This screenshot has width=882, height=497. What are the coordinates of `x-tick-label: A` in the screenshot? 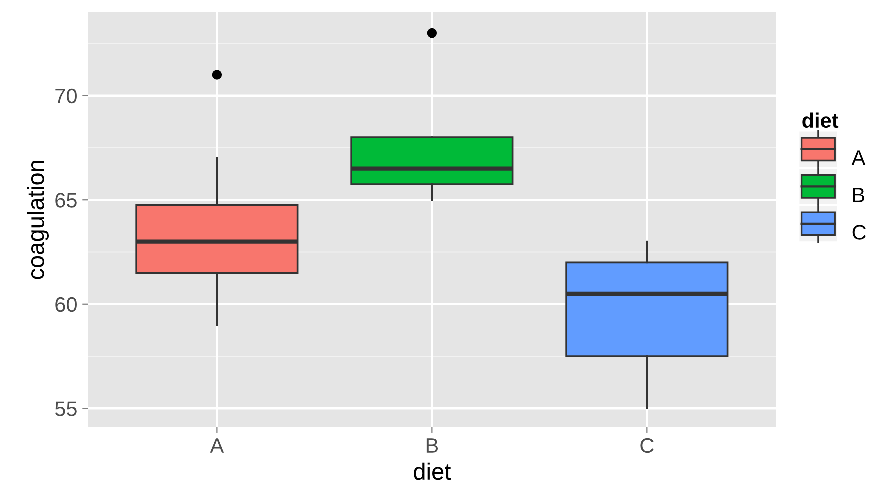 It's located at (217, 445).